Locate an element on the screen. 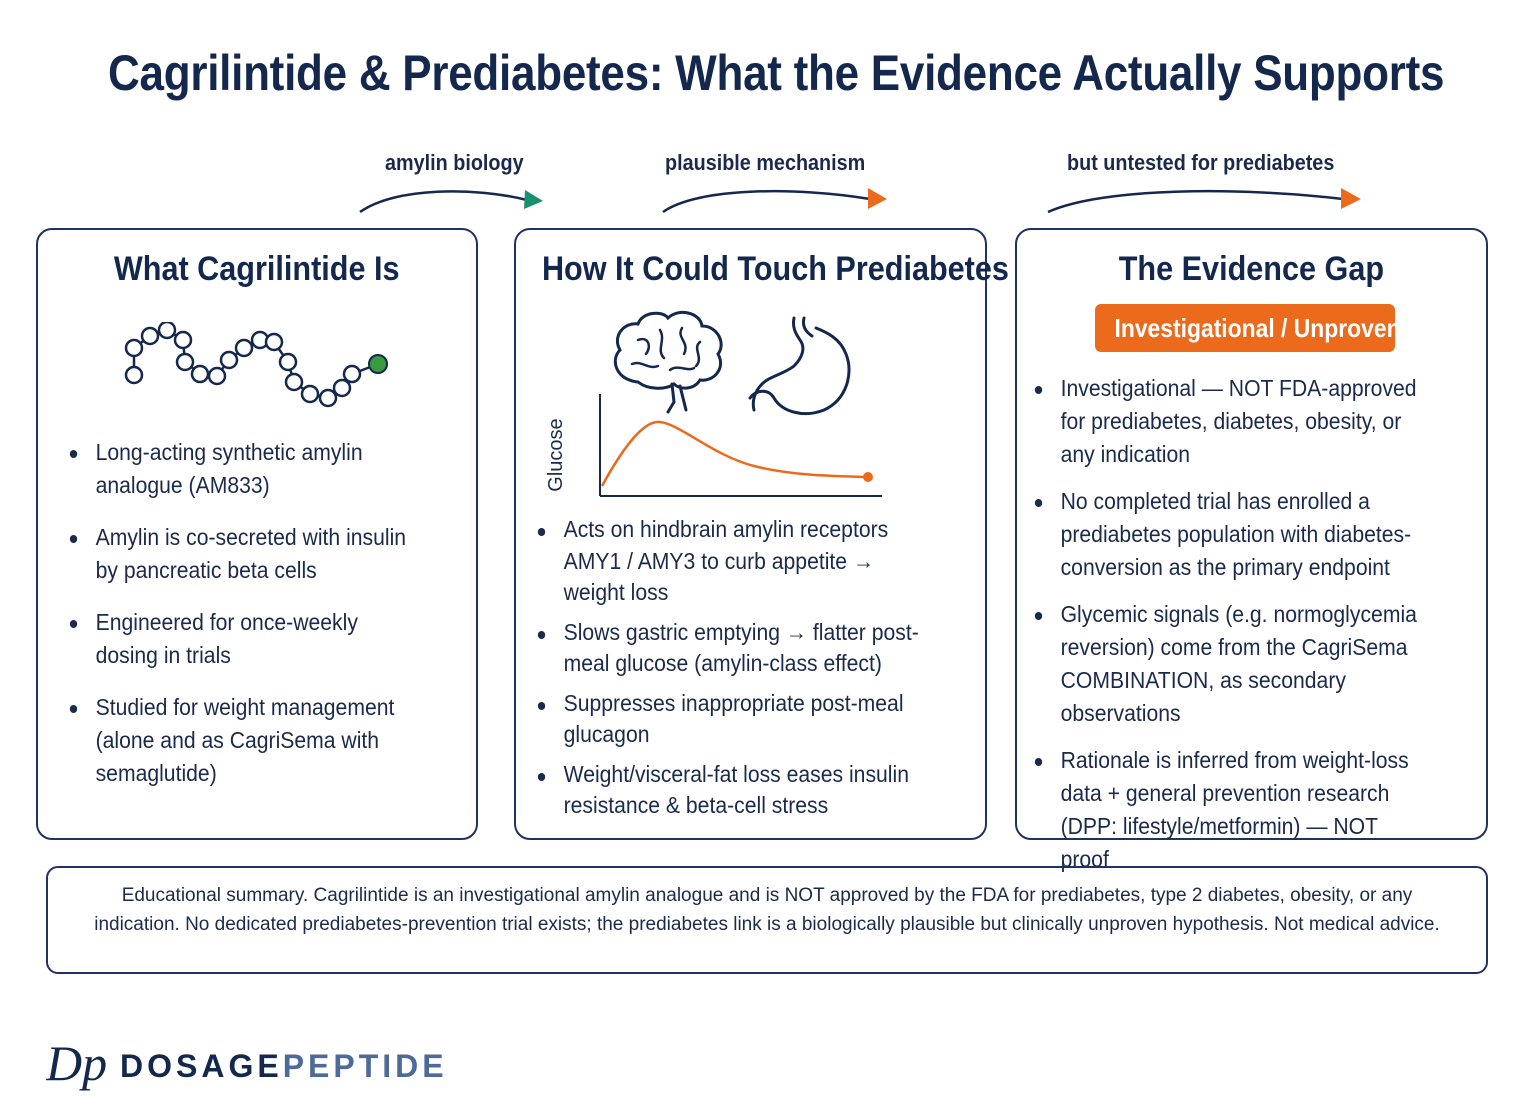  flow-arrow-2-icon is located at coordinates (774, 201).